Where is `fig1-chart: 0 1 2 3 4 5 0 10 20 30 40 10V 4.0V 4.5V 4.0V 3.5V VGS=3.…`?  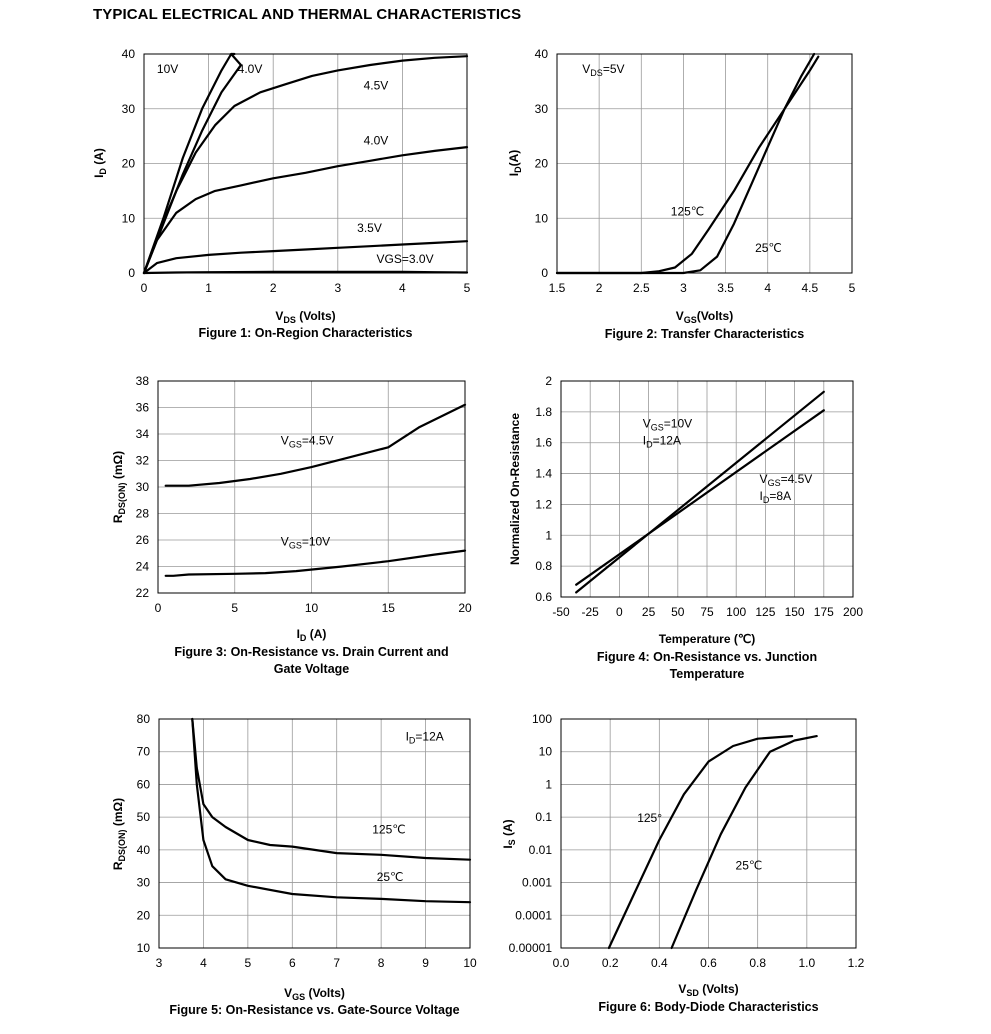 fig1-chart: 0 1 2 3 4 5 0 10 20 30 40 10V 4.0V 4.5V 4.0V 3.5V VGS=3.… is located at coordinates (281, 193).